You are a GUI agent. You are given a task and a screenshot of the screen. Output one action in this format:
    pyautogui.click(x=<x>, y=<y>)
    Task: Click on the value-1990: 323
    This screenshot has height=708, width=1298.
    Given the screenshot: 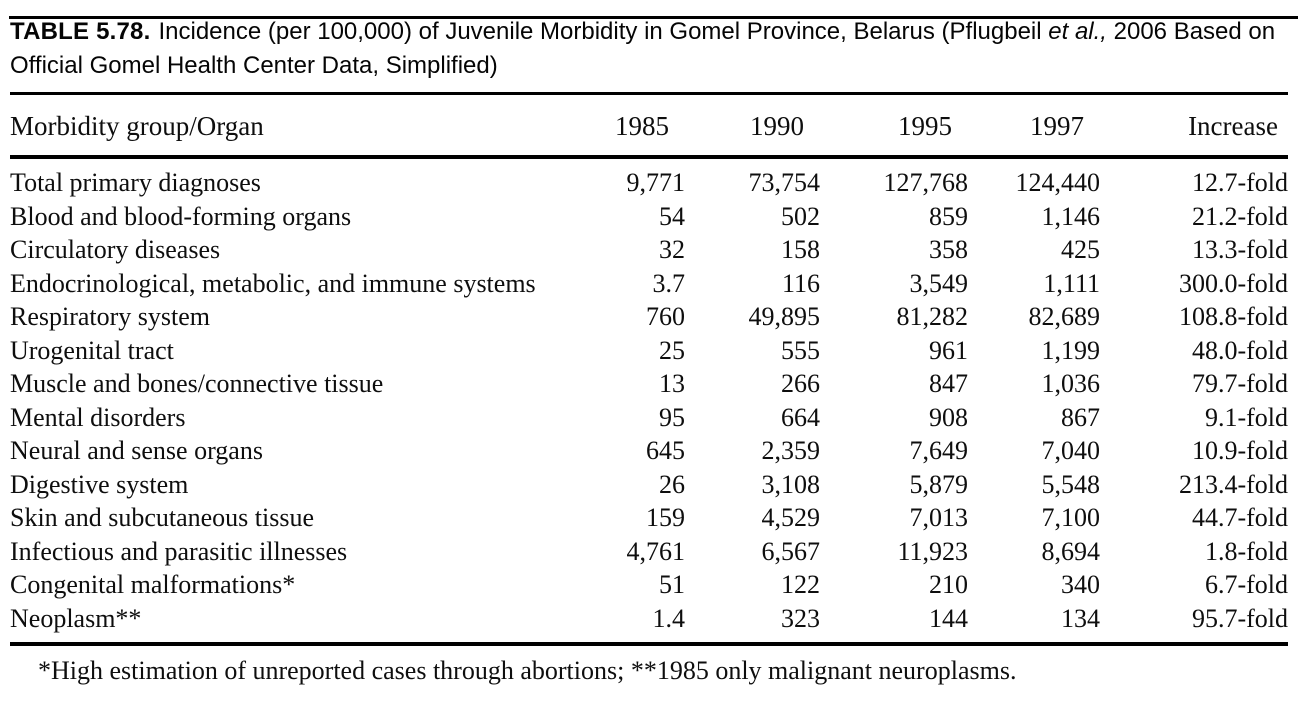 What is the action you would take?
    pyautogui.click(x=800, y=618)
    